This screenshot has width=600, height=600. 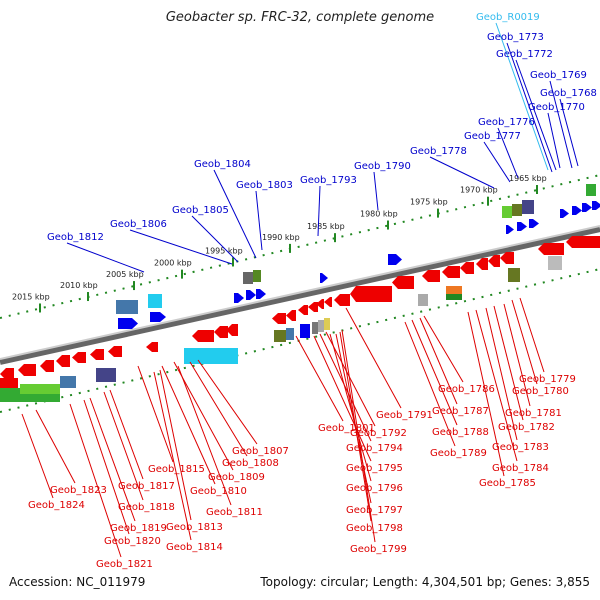 What do you see at coordinates (556, 107) in the screenshot?
I see `gene-label: Geob_1770` at bounding box center [556, 107].